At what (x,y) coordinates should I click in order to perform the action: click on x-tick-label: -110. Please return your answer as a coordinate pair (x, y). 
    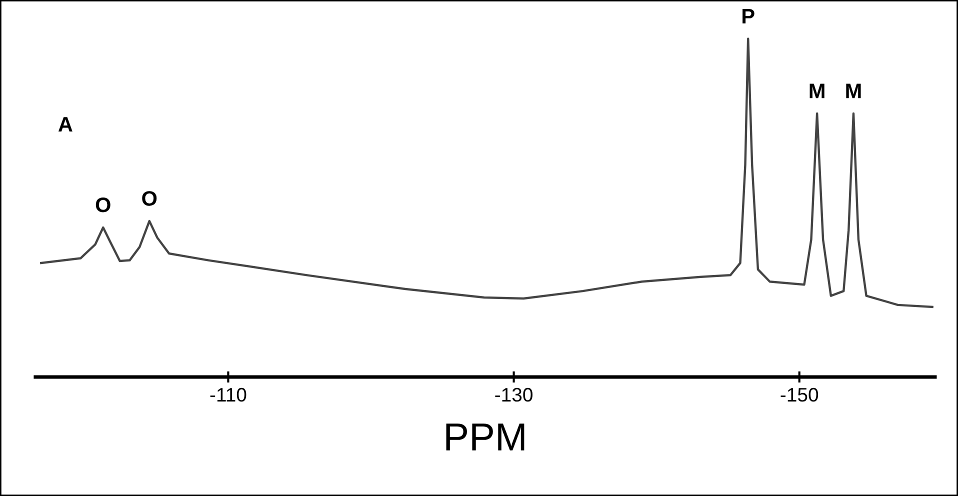
    Looking at the image, I should click on (228, 395).